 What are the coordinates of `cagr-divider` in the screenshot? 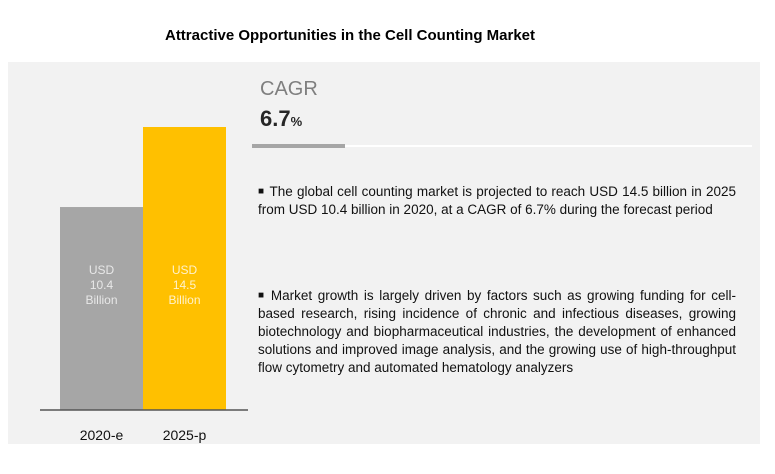 It's located at (502, 146).